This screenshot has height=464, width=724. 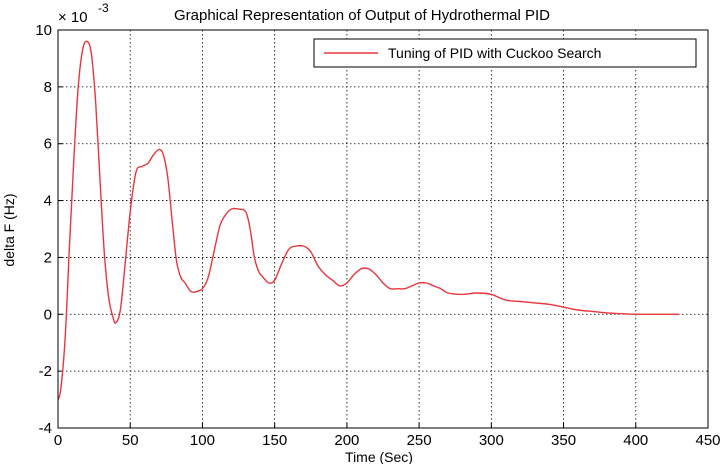 I want to click on y-tick-label: 6, so click(x=48, y=144).